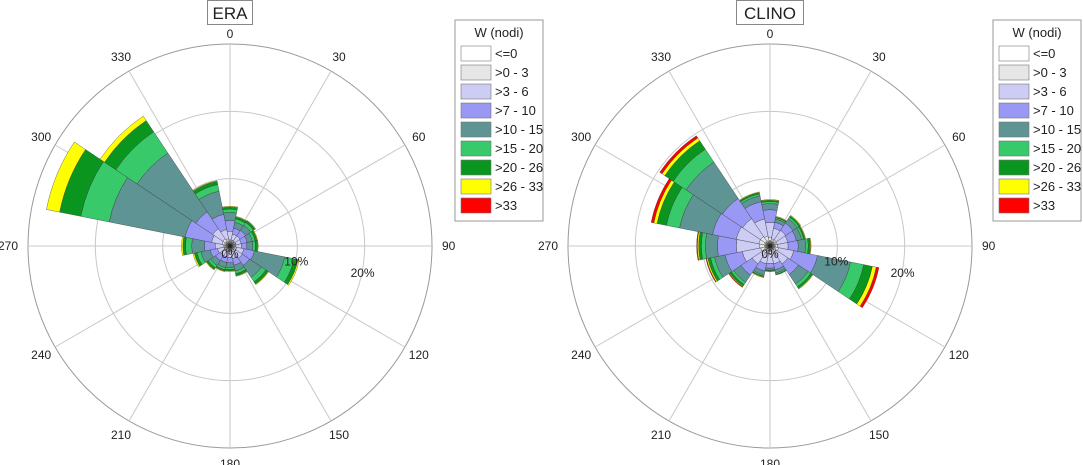 This screenshot has height=465, width=1083. What do you see at coordinates (1057, 148) in the screenshot?
I see `legend-label: >15 - 20` at bounding box center [1057, 148].